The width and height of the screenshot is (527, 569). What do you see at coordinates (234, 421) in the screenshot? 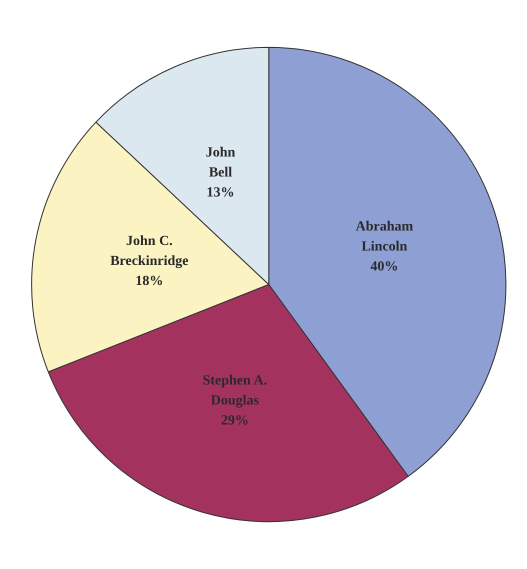
I see `data-label: 29%` at bounding box center [234, 421].